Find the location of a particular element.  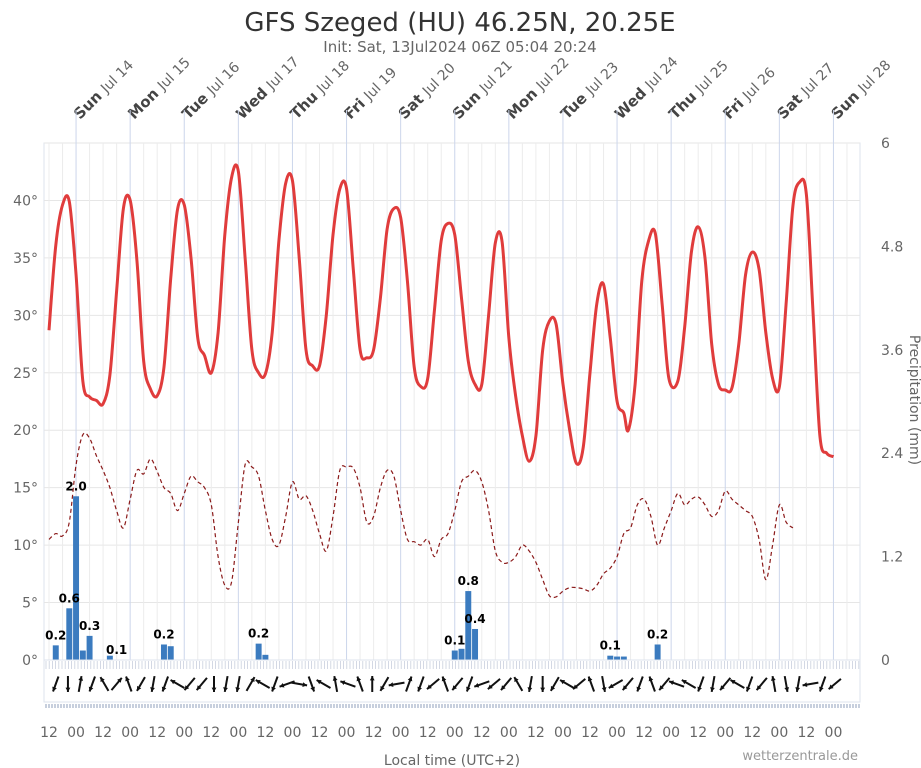

precipitation-label: 0.1 is located at coordinates (610, 646).